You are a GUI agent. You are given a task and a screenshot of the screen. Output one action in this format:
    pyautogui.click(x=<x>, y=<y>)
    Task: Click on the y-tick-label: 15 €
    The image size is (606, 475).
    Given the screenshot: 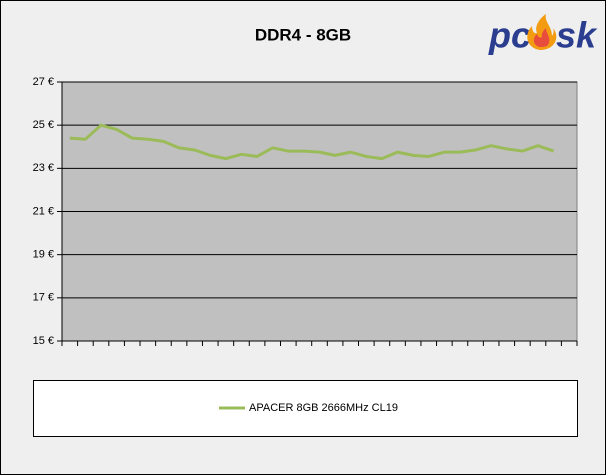 What is the action you would take?
    pyautogui.click(x=43, y=341)
    